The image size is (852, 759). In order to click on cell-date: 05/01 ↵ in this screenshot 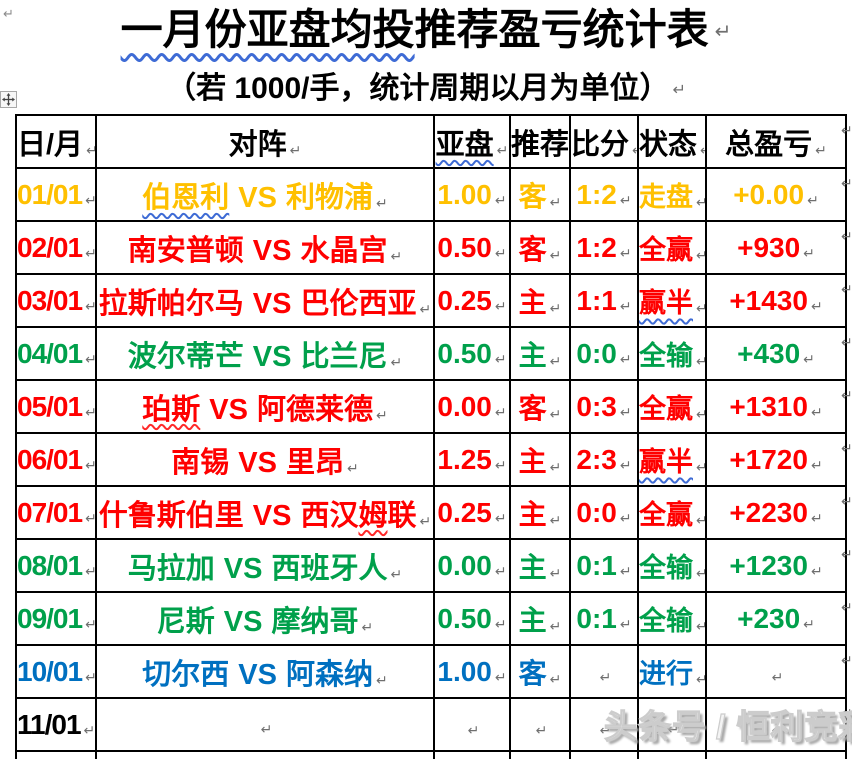, I will do `click(56, 406)`.